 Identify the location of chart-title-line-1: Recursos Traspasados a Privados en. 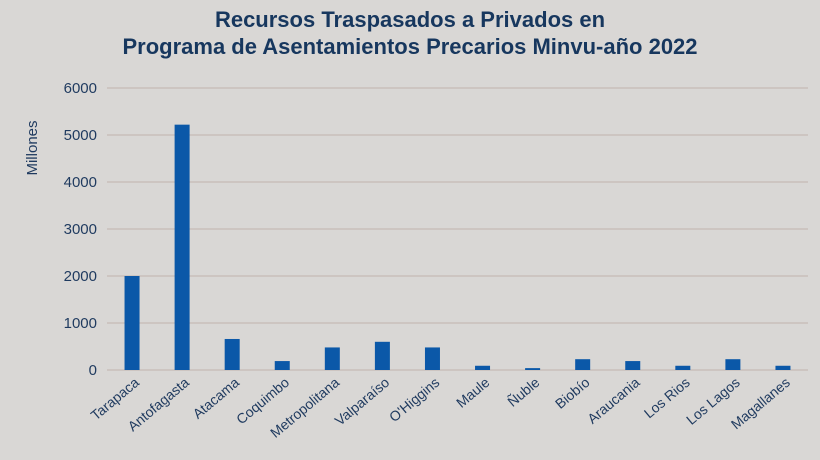
(410, 19).